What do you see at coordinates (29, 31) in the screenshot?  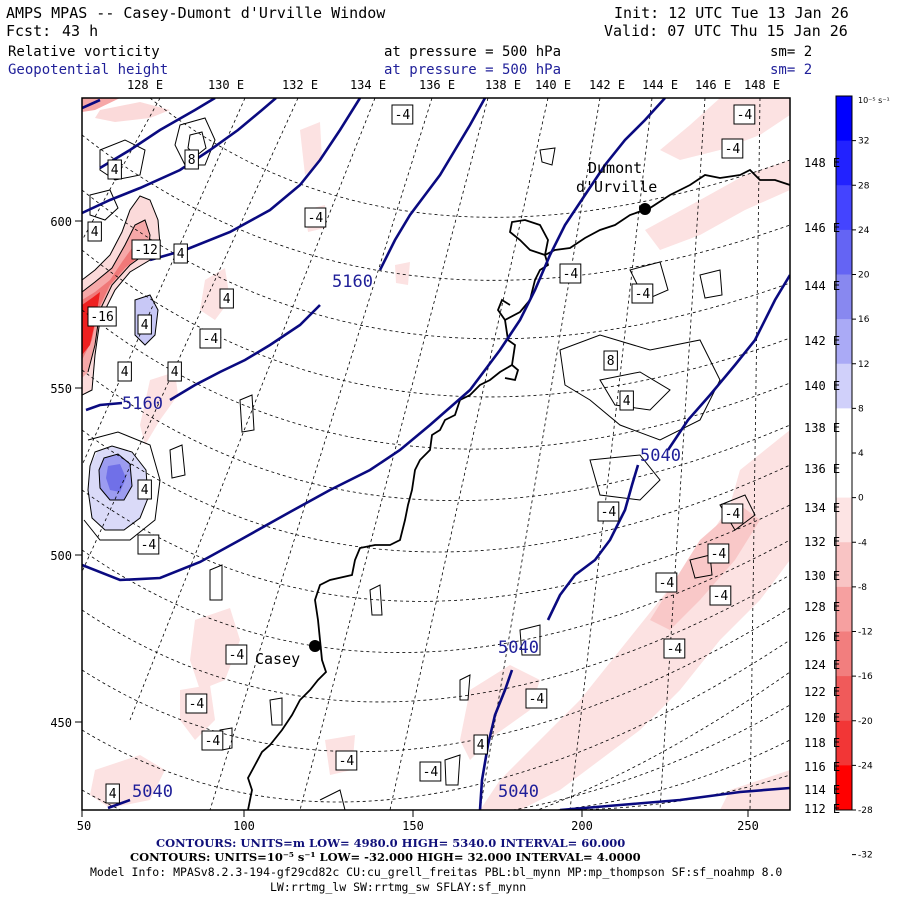 I see `fcst-label: Fcst:` at bounding box center [29, 31].